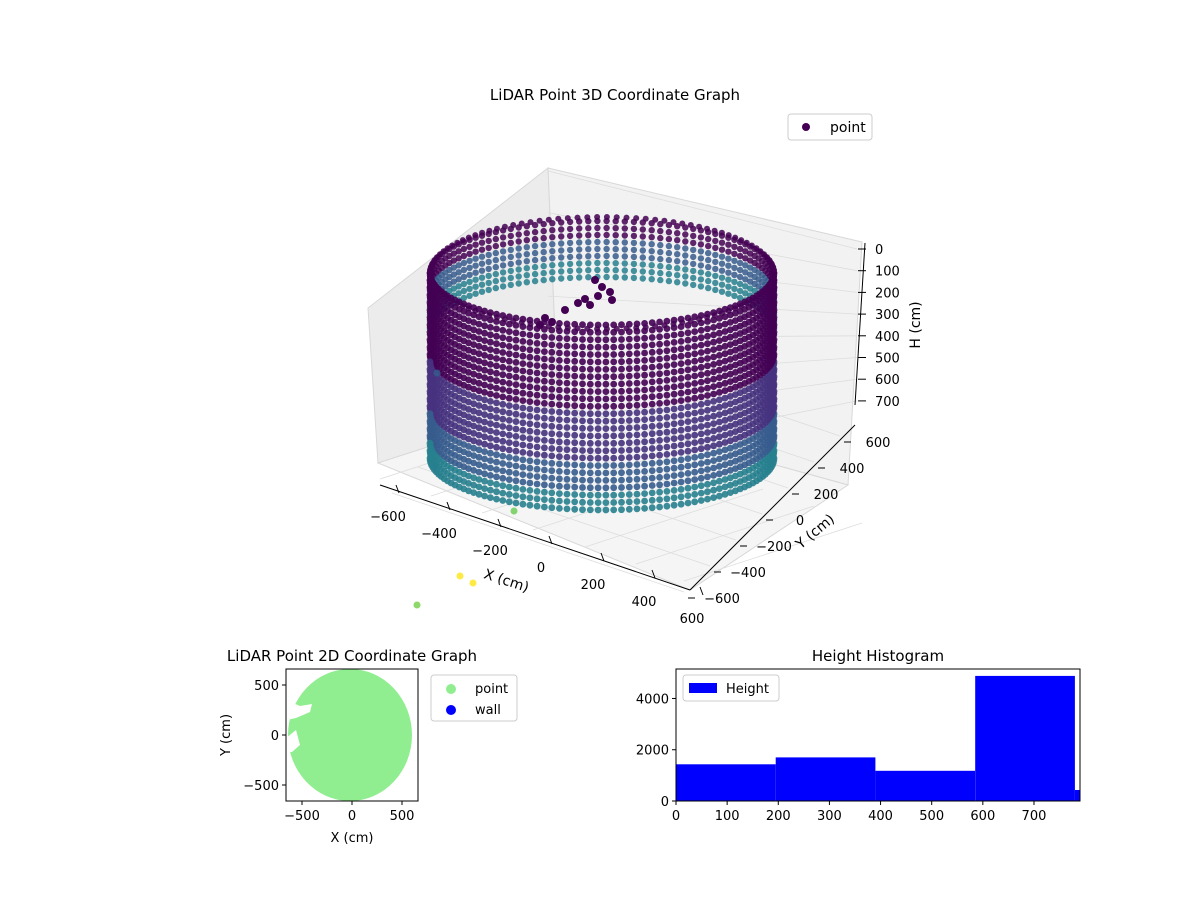 Image resolution: width=1200 pixels, height=900 pixels. I want to click on point-3d-cluster, so click(545, 318).